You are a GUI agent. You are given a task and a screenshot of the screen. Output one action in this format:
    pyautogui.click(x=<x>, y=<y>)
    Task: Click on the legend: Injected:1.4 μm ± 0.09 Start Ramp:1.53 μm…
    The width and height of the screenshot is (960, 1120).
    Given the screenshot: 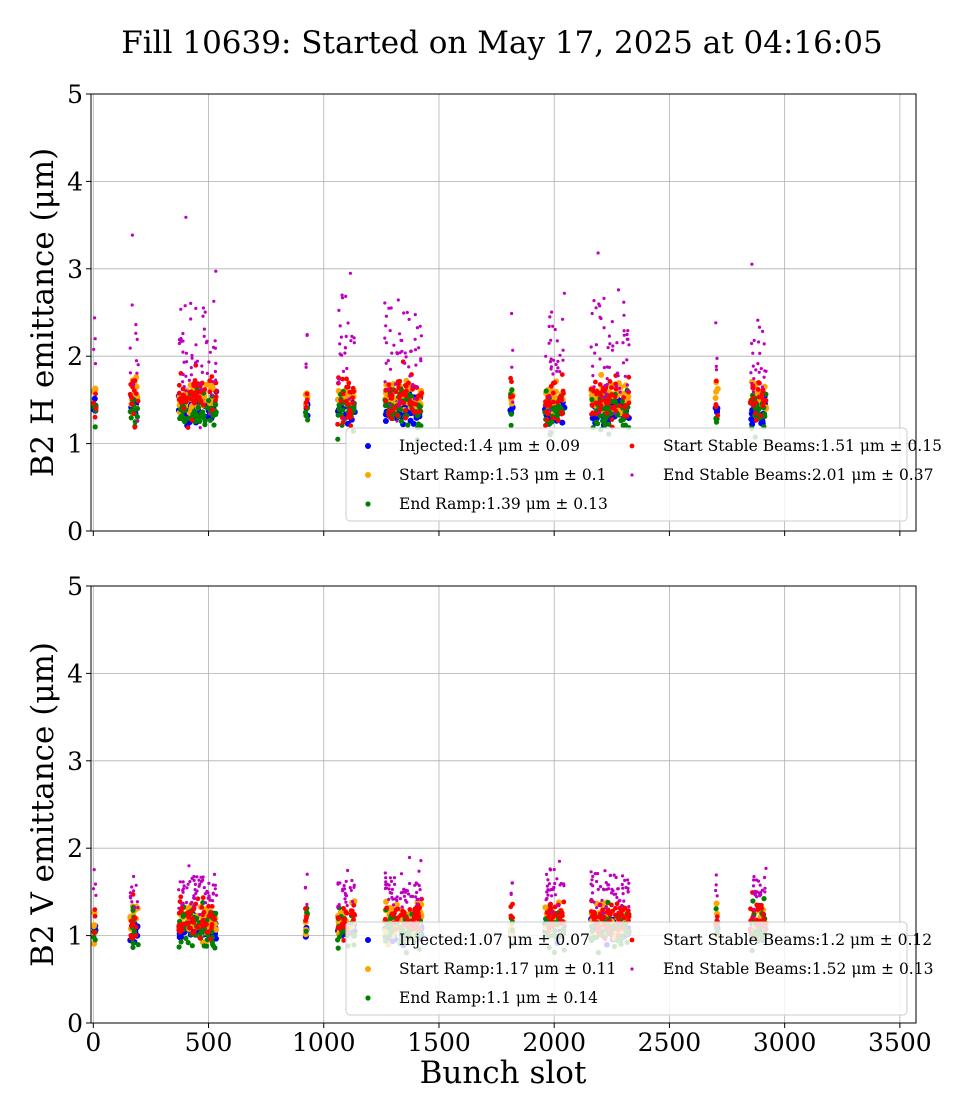 What is the action you would take?
    pyautogui.click(x=643, y=474)
    